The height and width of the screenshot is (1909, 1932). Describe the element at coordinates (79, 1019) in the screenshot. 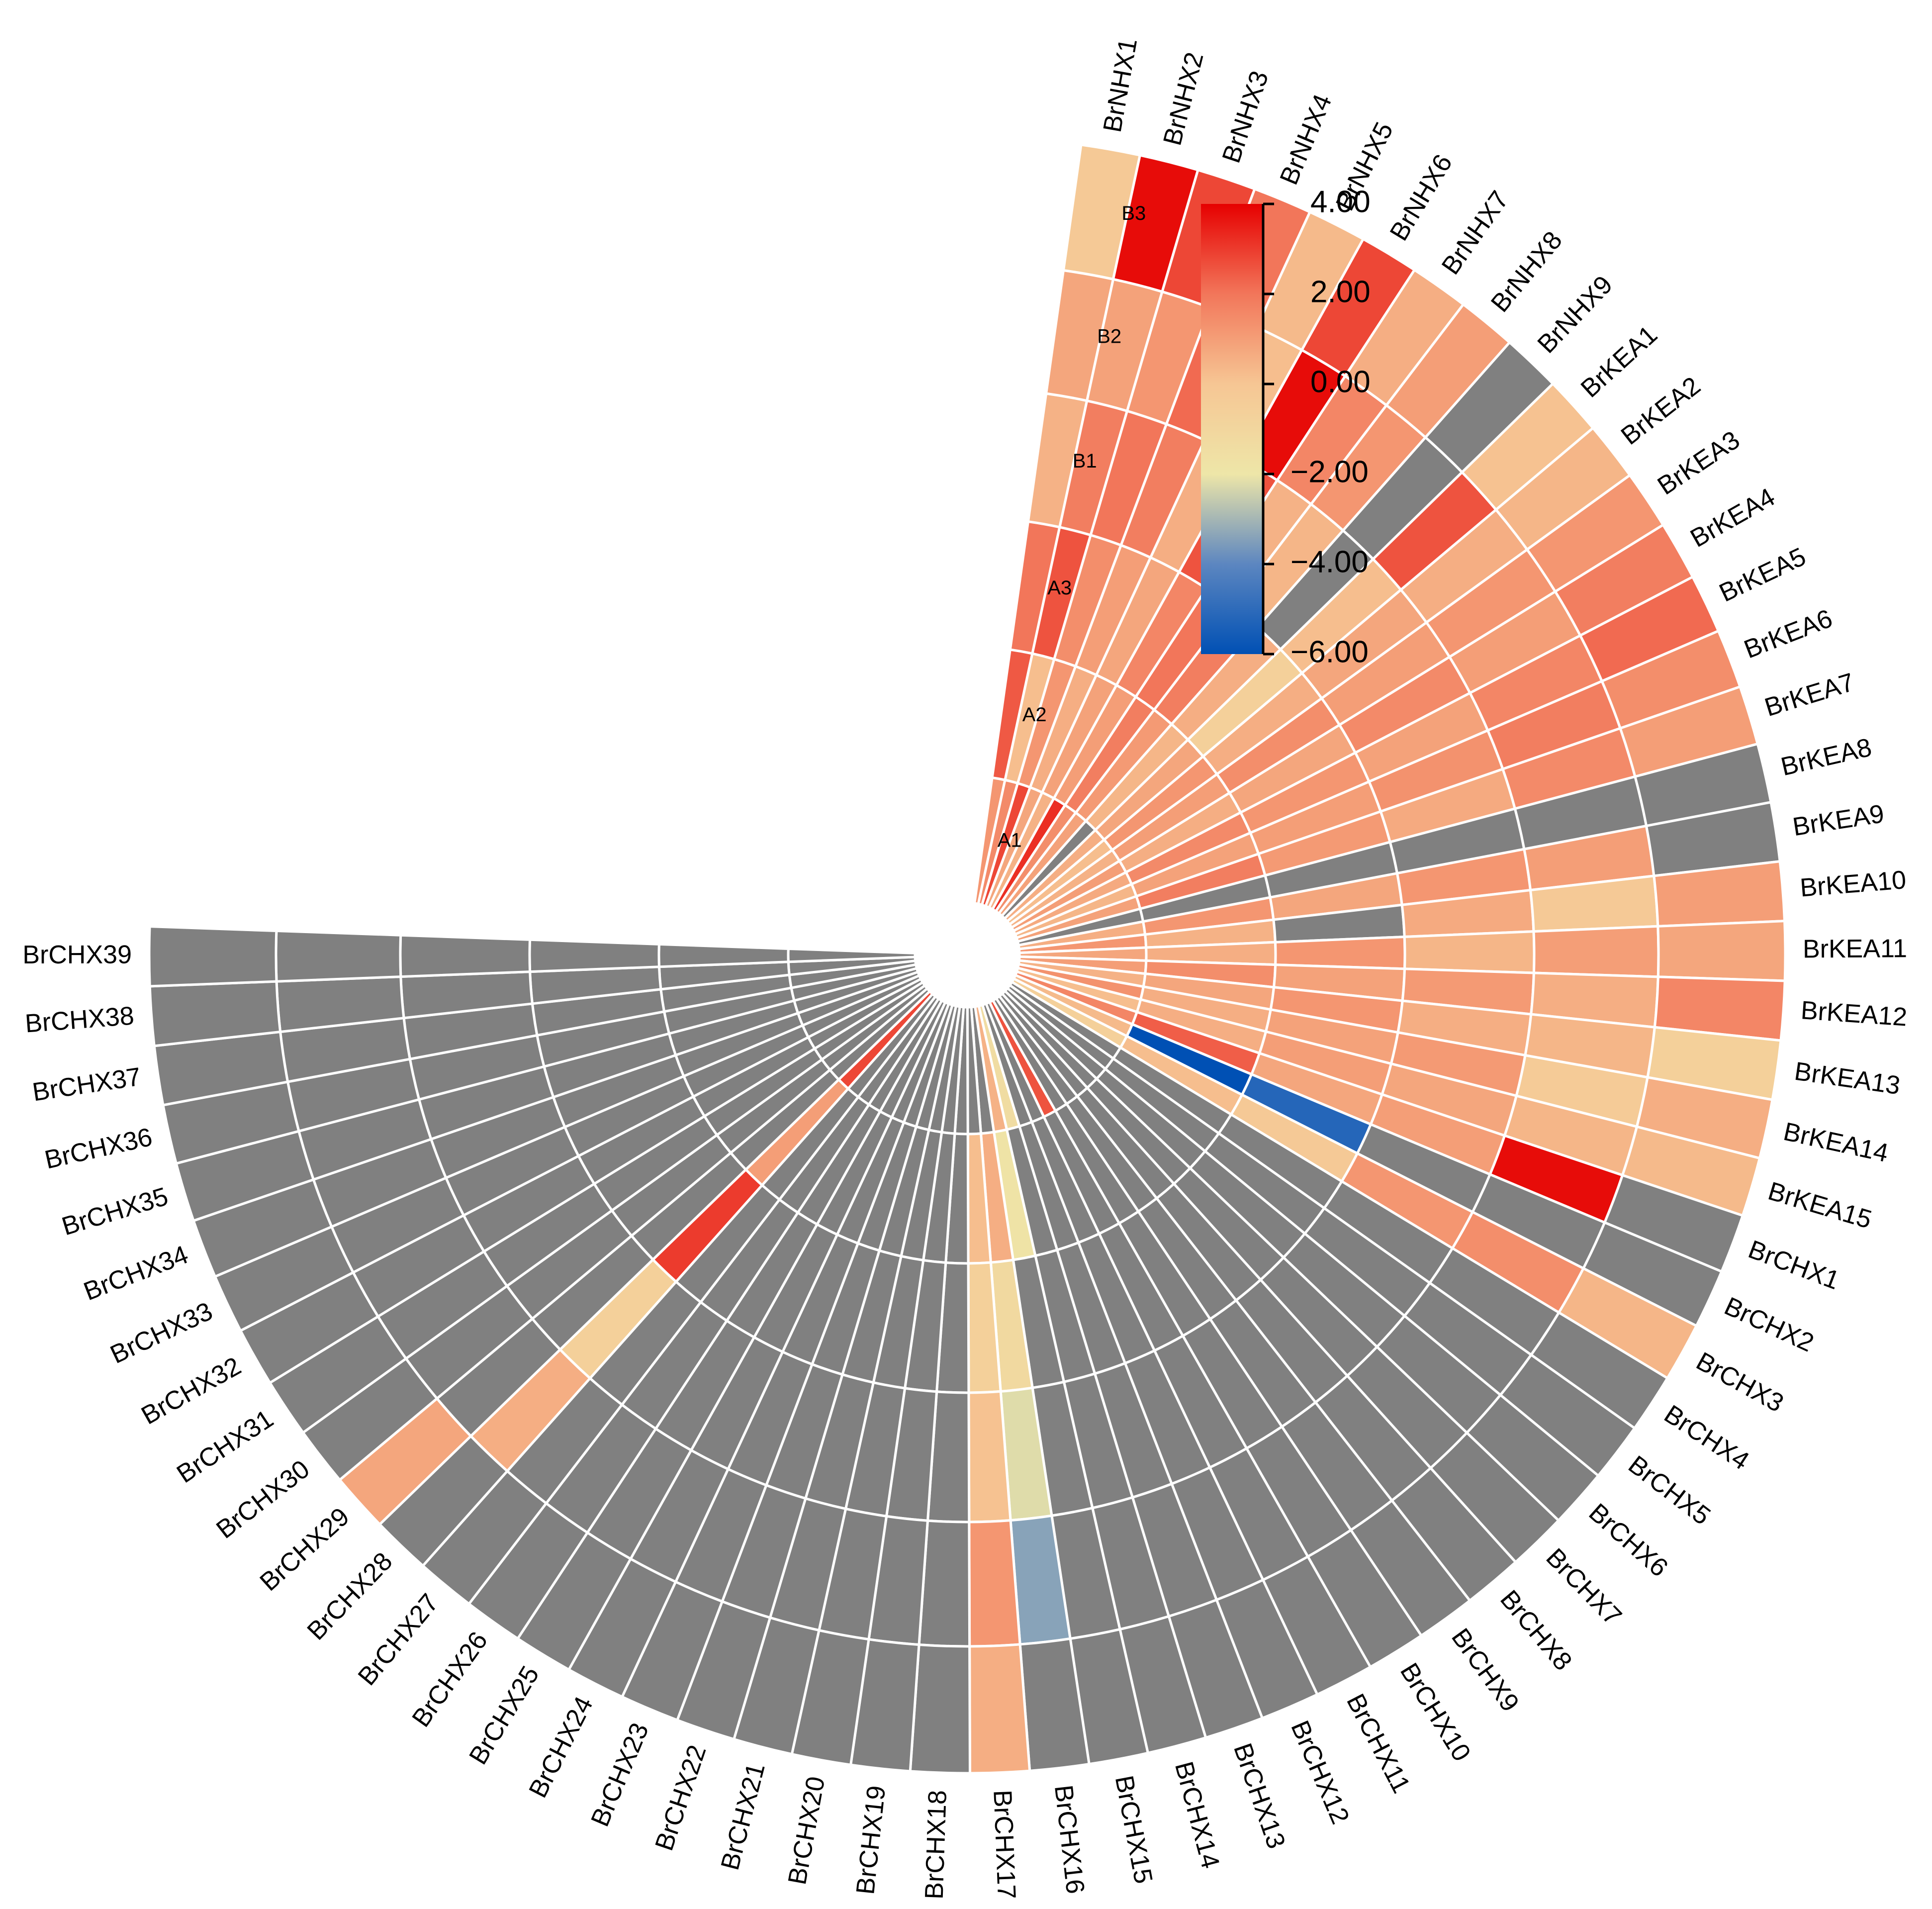

I see `gene-label-brchx38: BrCHX38` at that location.